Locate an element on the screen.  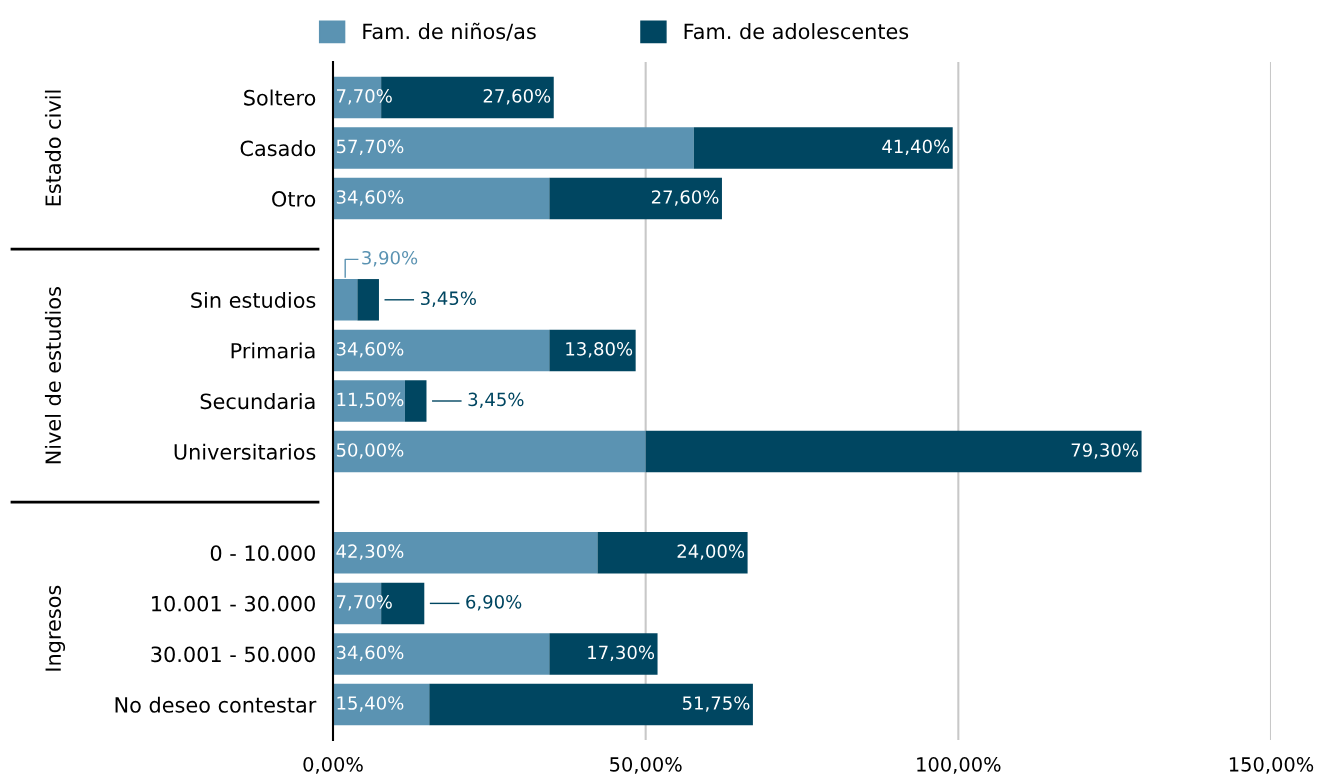
data-label: 42,30% is located at coordinates (370, 552).